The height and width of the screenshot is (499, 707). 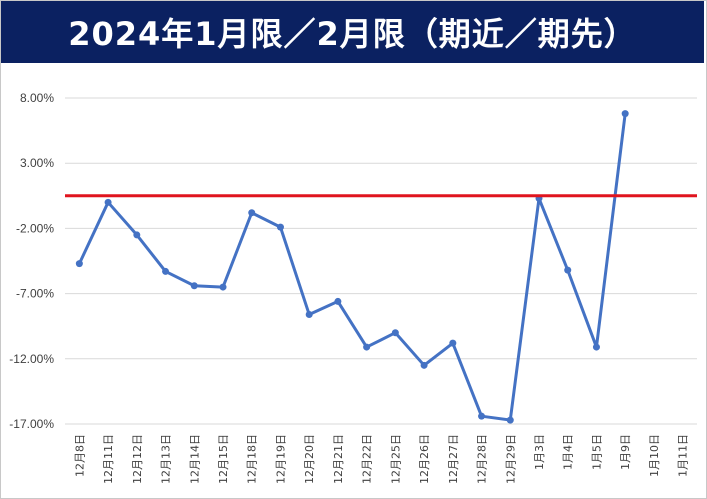 What do you see at coordinates (35, 294) in the screenshot?
I see `y-tick-label: -7.00%` at bounding box center [35, 294].